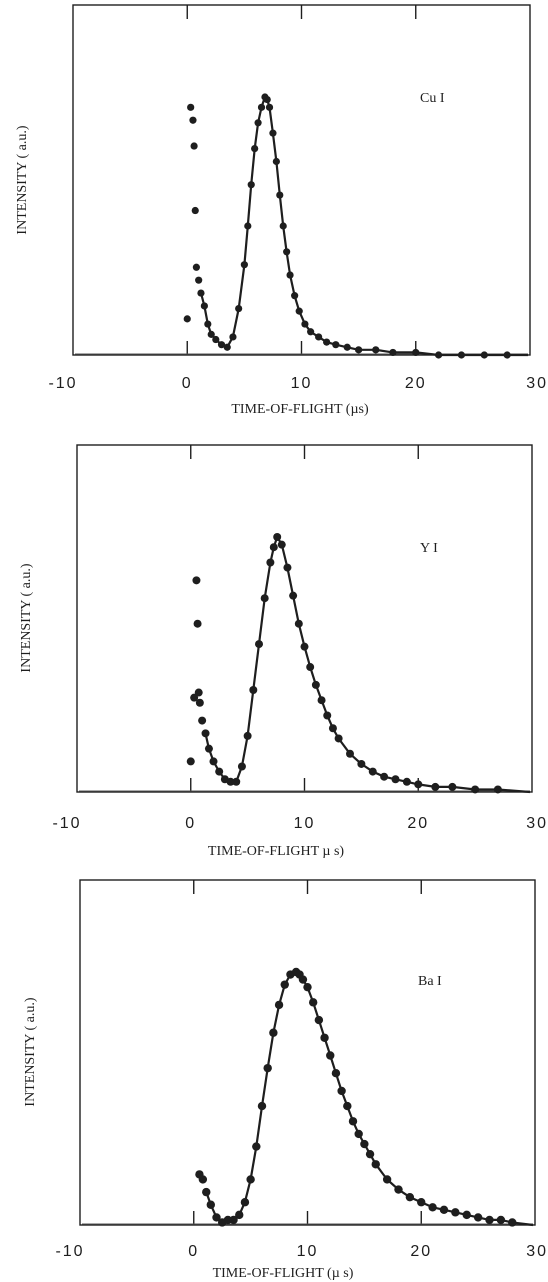 This screenshot has width=548, height=1282. What do you see at coordinates (429, 548) in the screenshot?
I see `panel-label: Y I` at bounding box center [429, 548].